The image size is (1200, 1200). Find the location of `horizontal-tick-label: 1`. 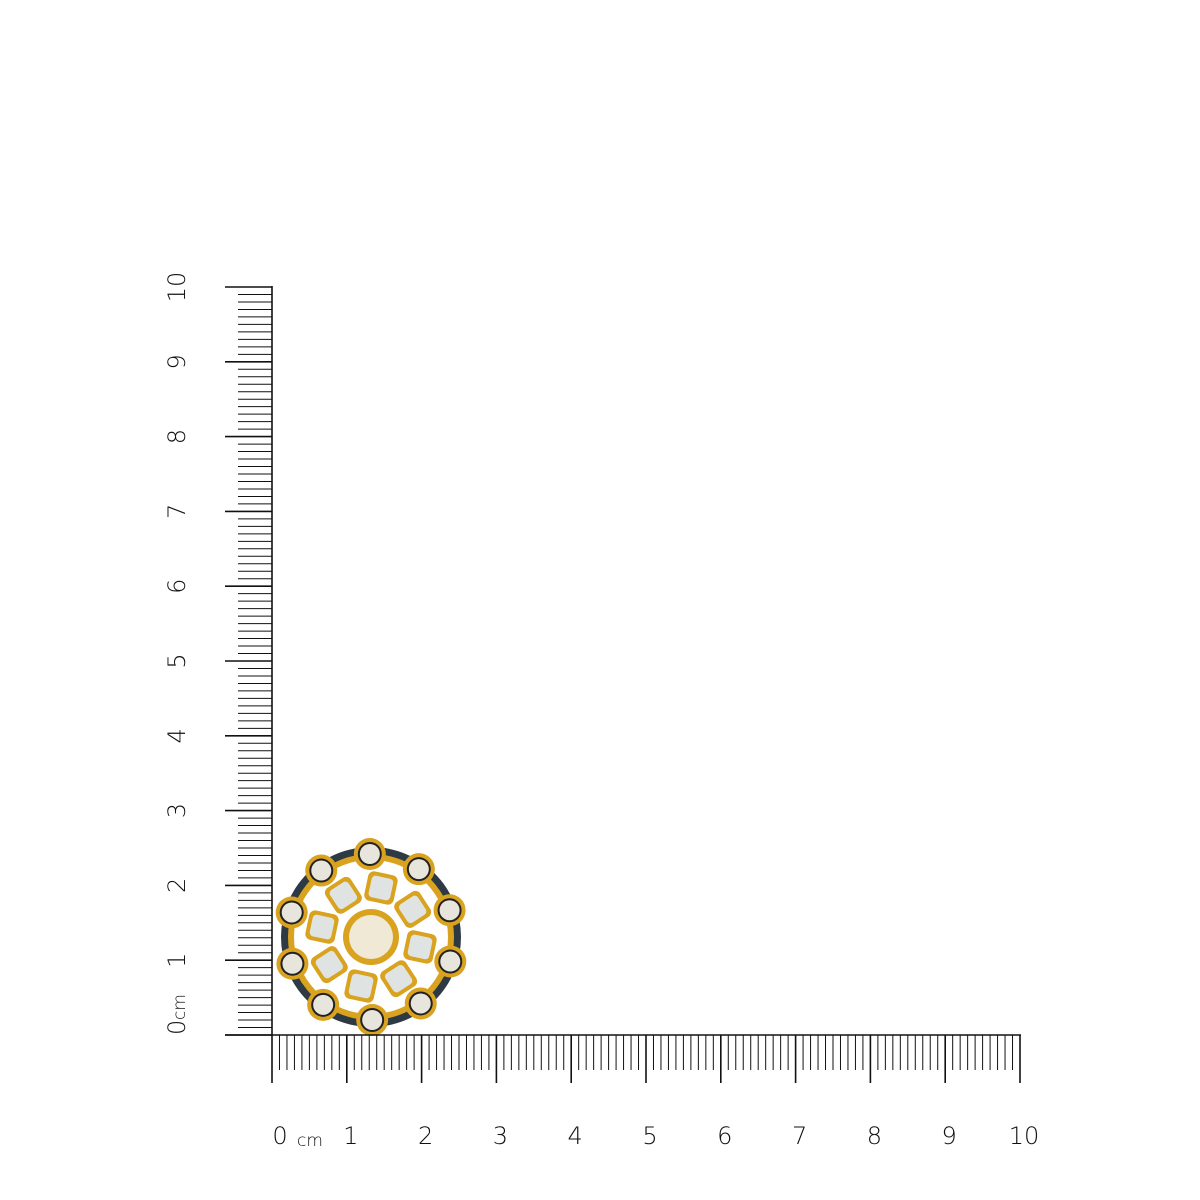

horizontal-tick-label: 1 is located at coordinates (350, 1136).